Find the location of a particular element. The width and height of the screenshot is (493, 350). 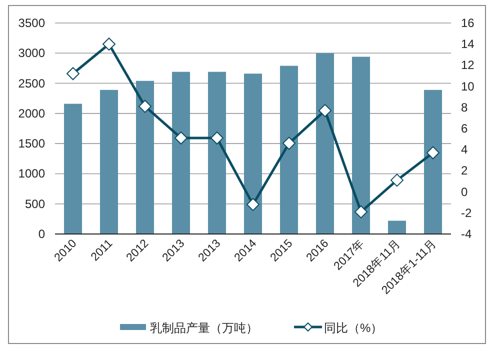

y2-tick-label: 12 is located at coordinates (468, 65).